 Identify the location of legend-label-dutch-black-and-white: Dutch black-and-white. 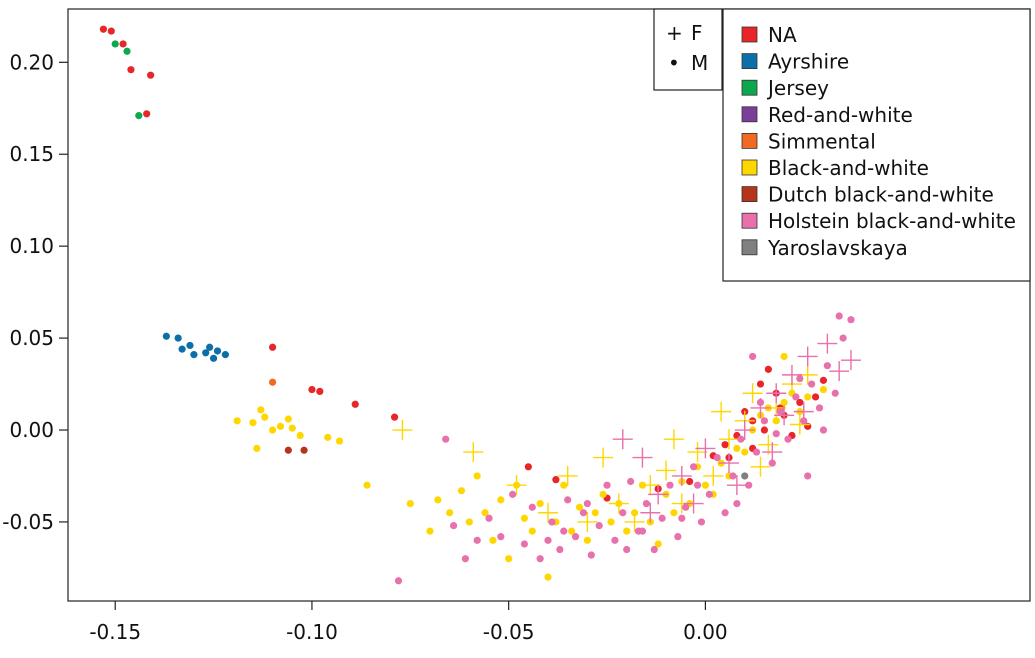
(881, 195).